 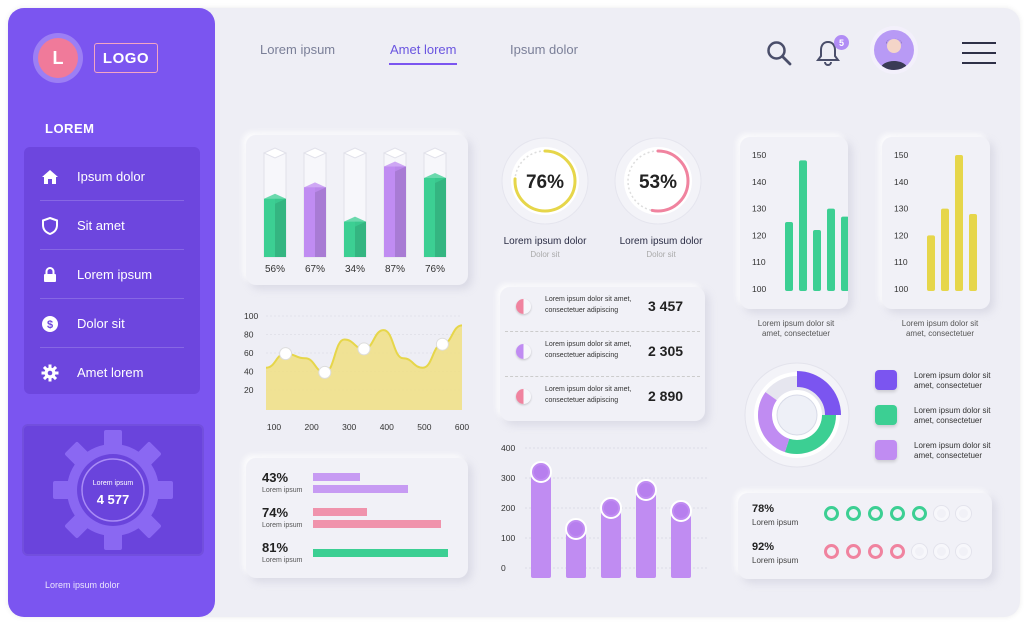 What do you see at coordinates (101, 323) in the screenshot?
I see `sidebar-item-label: Dolor sit` at bounding box center [101, 323].